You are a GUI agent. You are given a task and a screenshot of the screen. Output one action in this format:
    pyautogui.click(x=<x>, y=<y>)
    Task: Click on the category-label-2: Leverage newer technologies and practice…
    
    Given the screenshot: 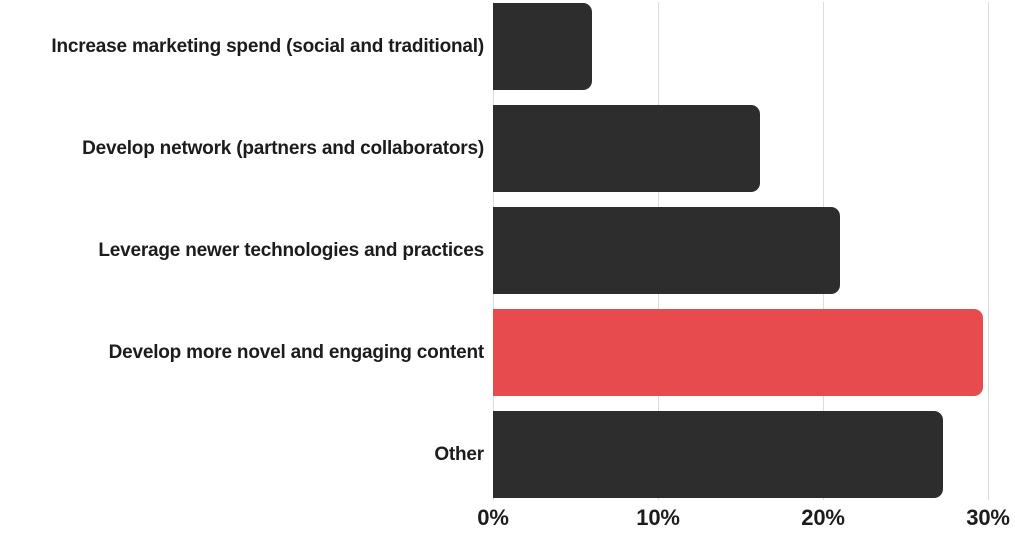 What is the action you would take?
    pyautogui.click(x=291, y=250)
    